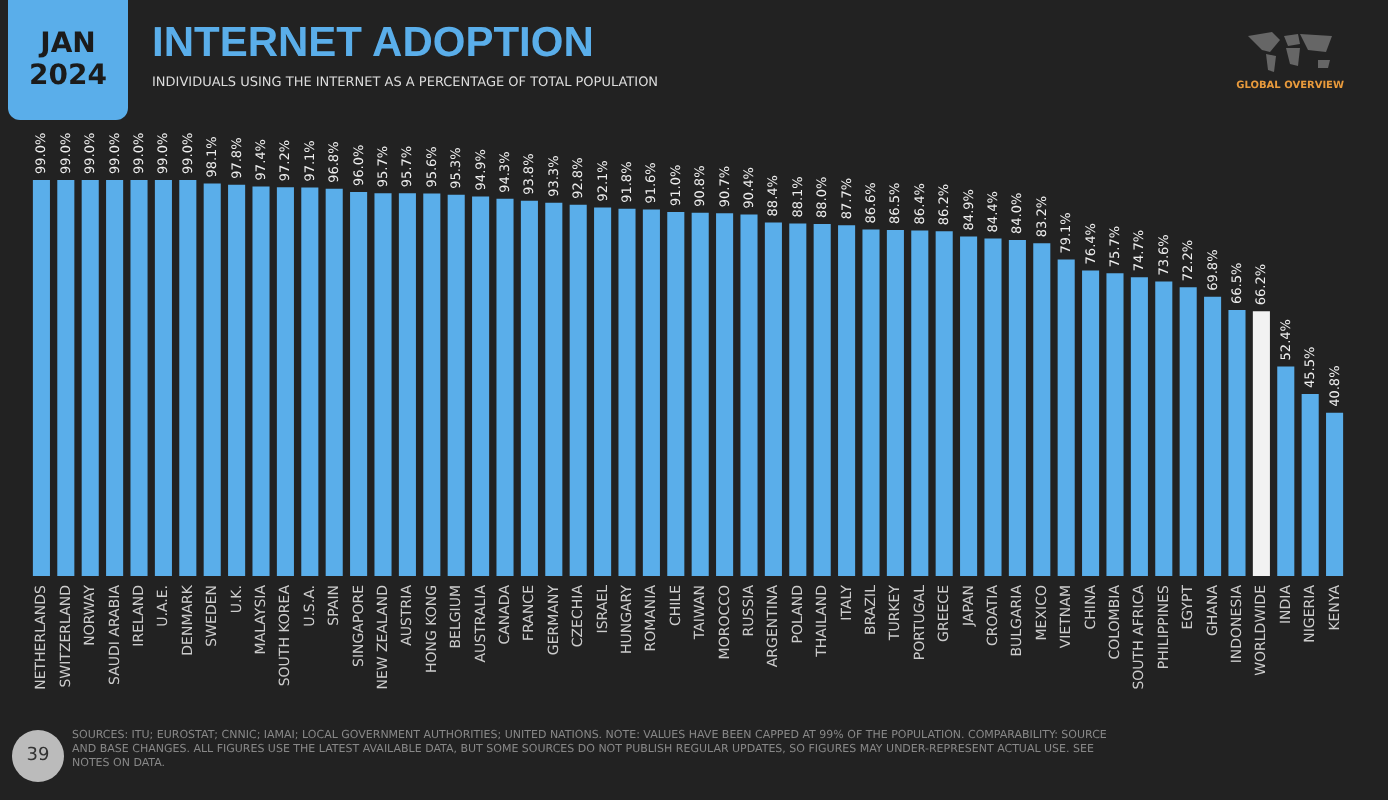  What do you see at coordinates (68, 60) in the screenshot?
I see `text: JAN 2024` at bounding box center [68, 60].